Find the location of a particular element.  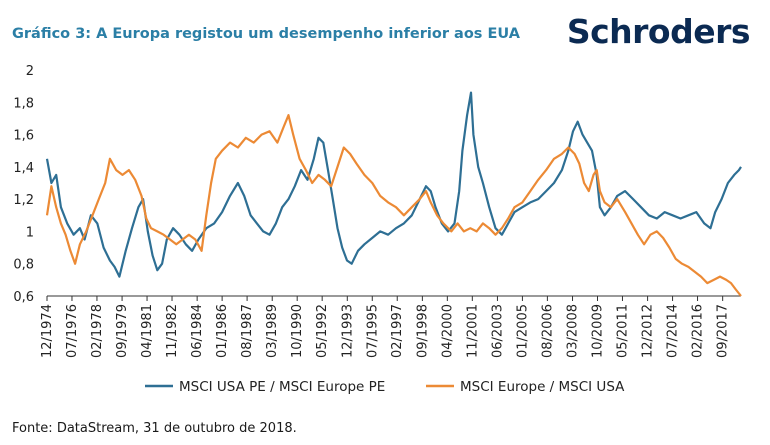

x-tick-label: 12/1993 is located at coordinates (347, 331).